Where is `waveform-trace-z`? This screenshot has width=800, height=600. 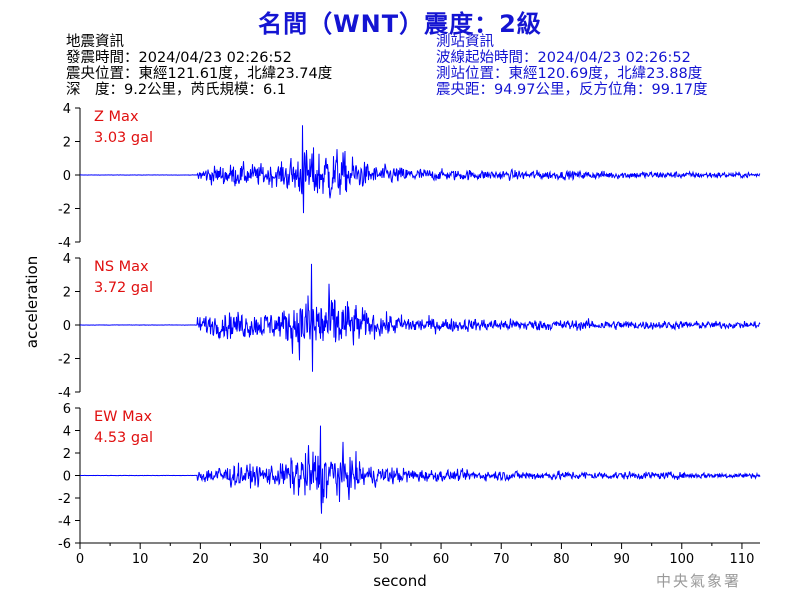
waveform-trace-z is located at coordinates (420, 169).